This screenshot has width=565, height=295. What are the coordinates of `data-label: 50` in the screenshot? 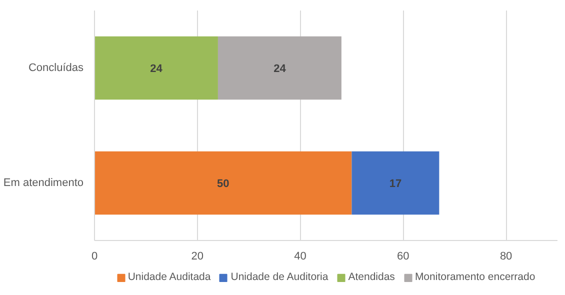 It's located at (223, 184).